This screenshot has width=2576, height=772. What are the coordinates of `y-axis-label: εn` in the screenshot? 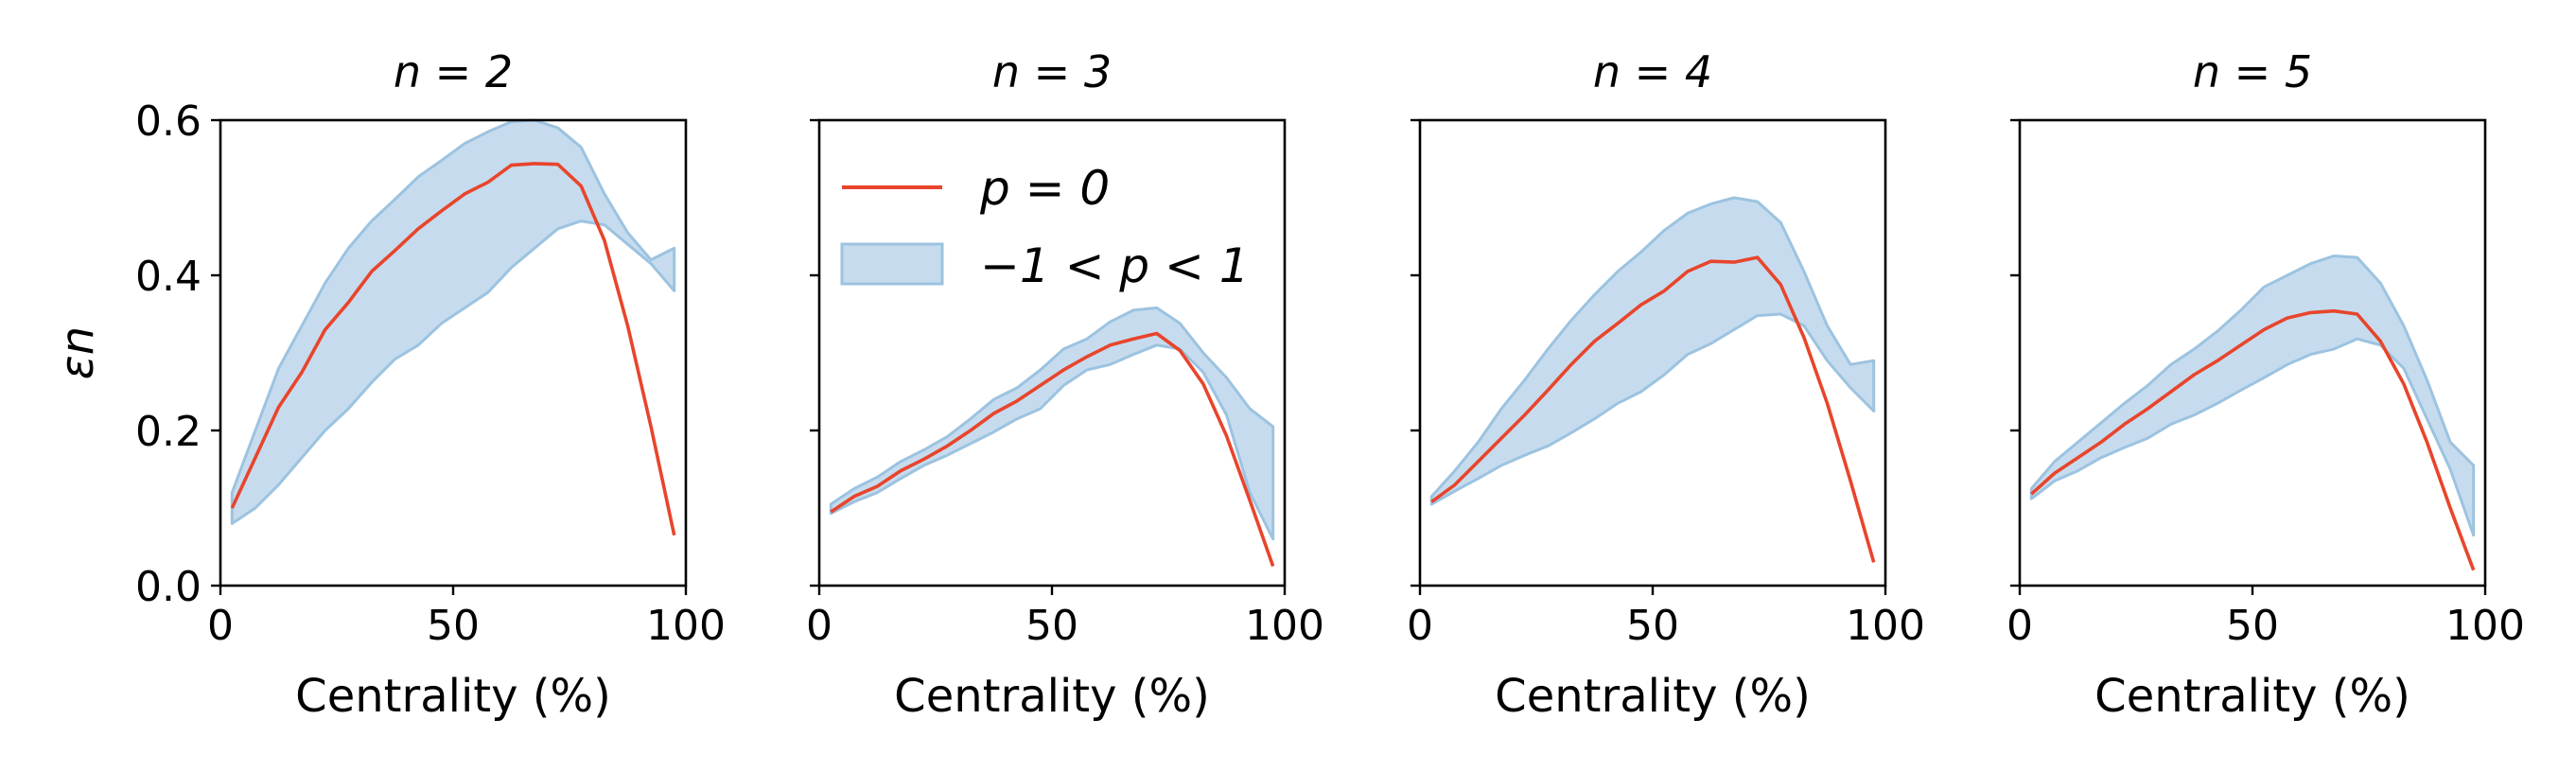 It's located at (78, 352).